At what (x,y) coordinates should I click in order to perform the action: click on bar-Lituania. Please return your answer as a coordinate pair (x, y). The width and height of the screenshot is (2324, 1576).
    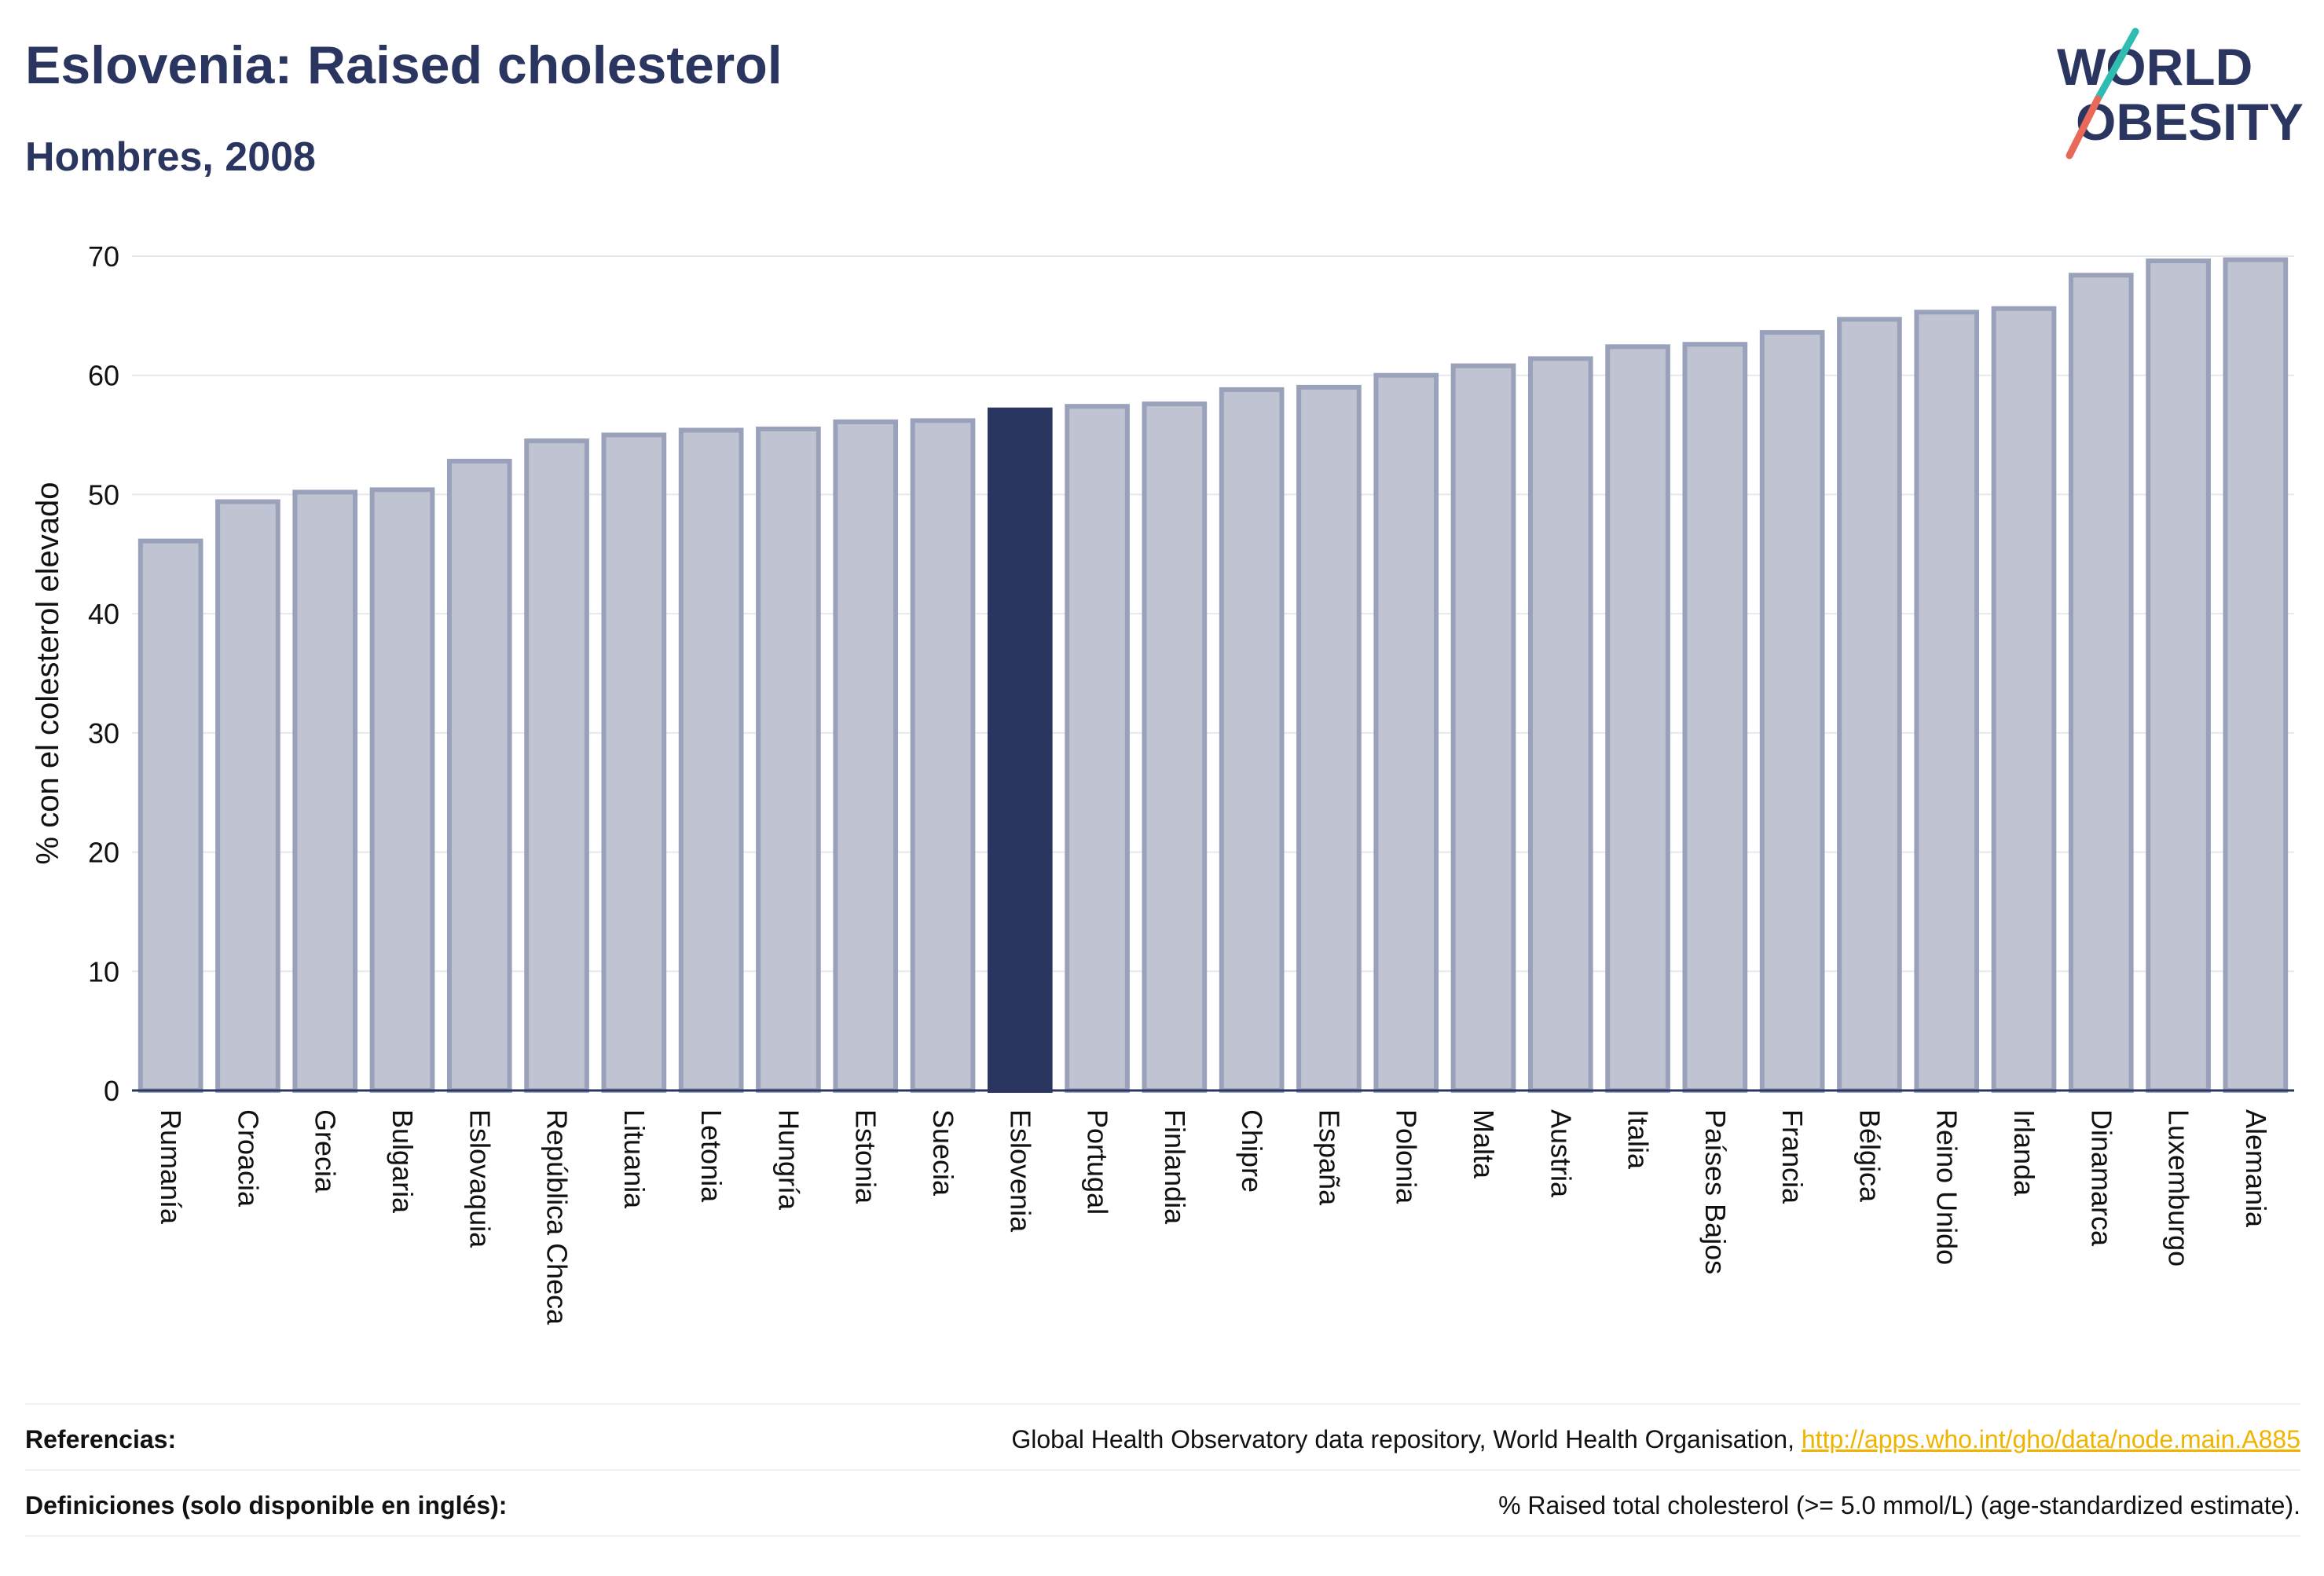
    Looking at the image, I should click on (634, 762).